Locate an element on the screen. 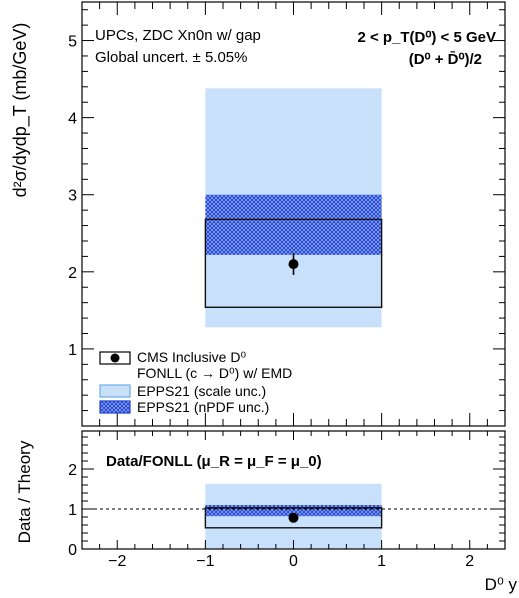  ratio-y-tick-label: 2 is located at coordinates (72, 470).